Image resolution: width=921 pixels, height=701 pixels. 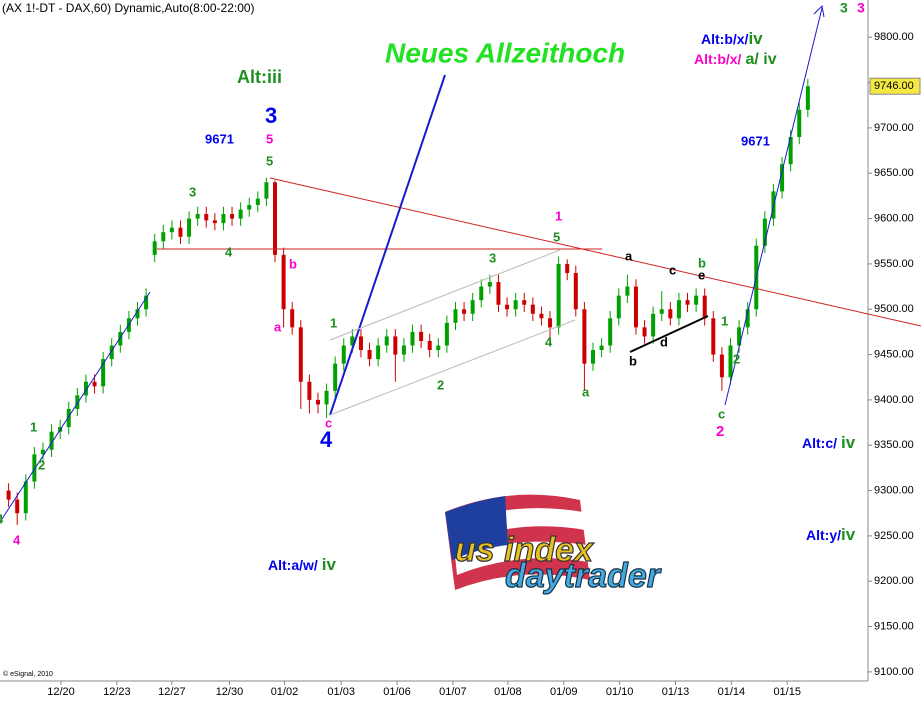 I want to click on y-tick-label: 9250.00, so click(x=894, y=536).